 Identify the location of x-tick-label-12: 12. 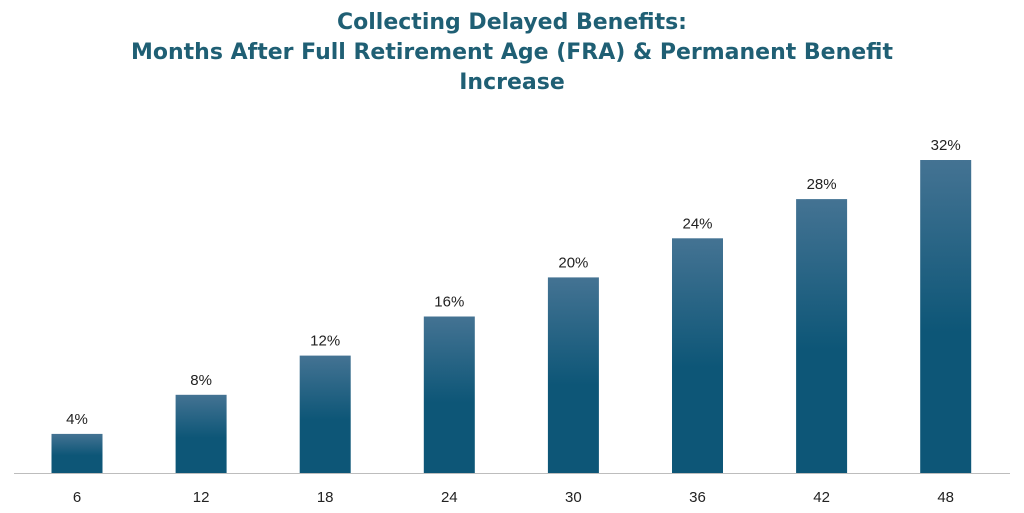
(201, 497).